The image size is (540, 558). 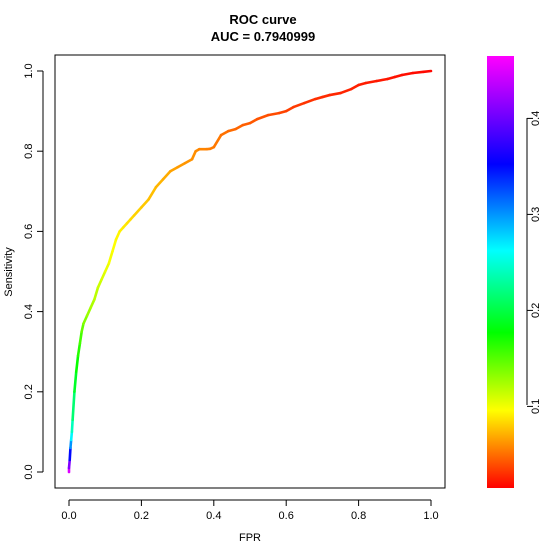 What do you see at coordinates (535, 118) in the screenshot?
I see `colorbar-tick-label: 0.4` at bounding box center [535, 118].